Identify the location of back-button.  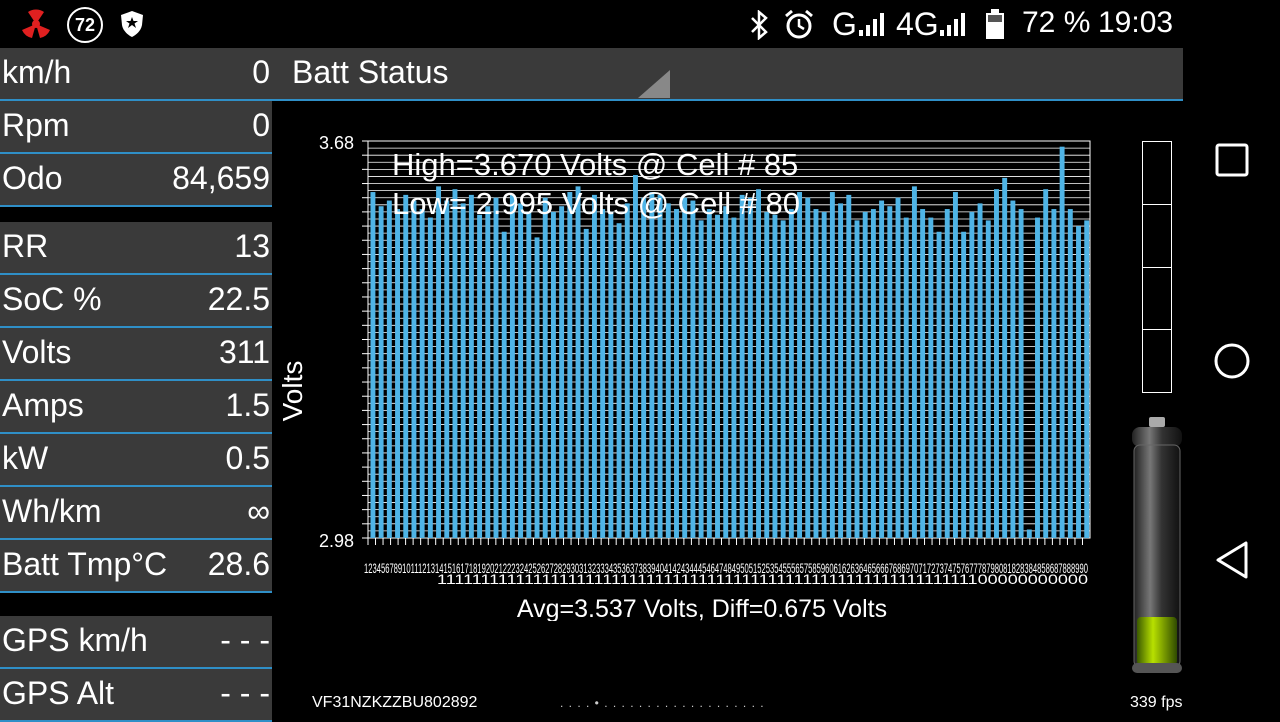
(1232, 560).